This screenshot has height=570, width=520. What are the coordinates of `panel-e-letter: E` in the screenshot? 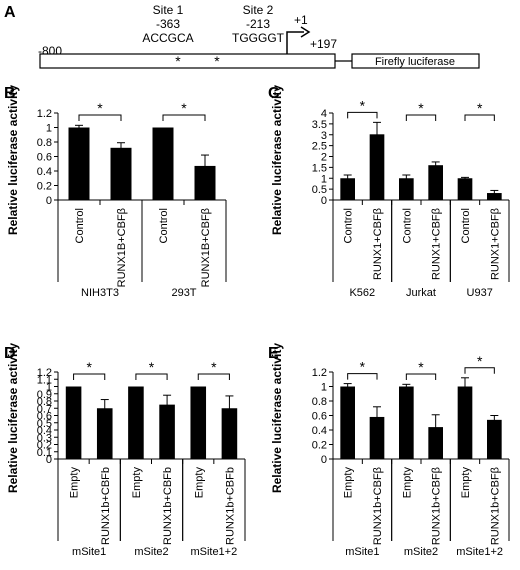 It's located at (273, 353).